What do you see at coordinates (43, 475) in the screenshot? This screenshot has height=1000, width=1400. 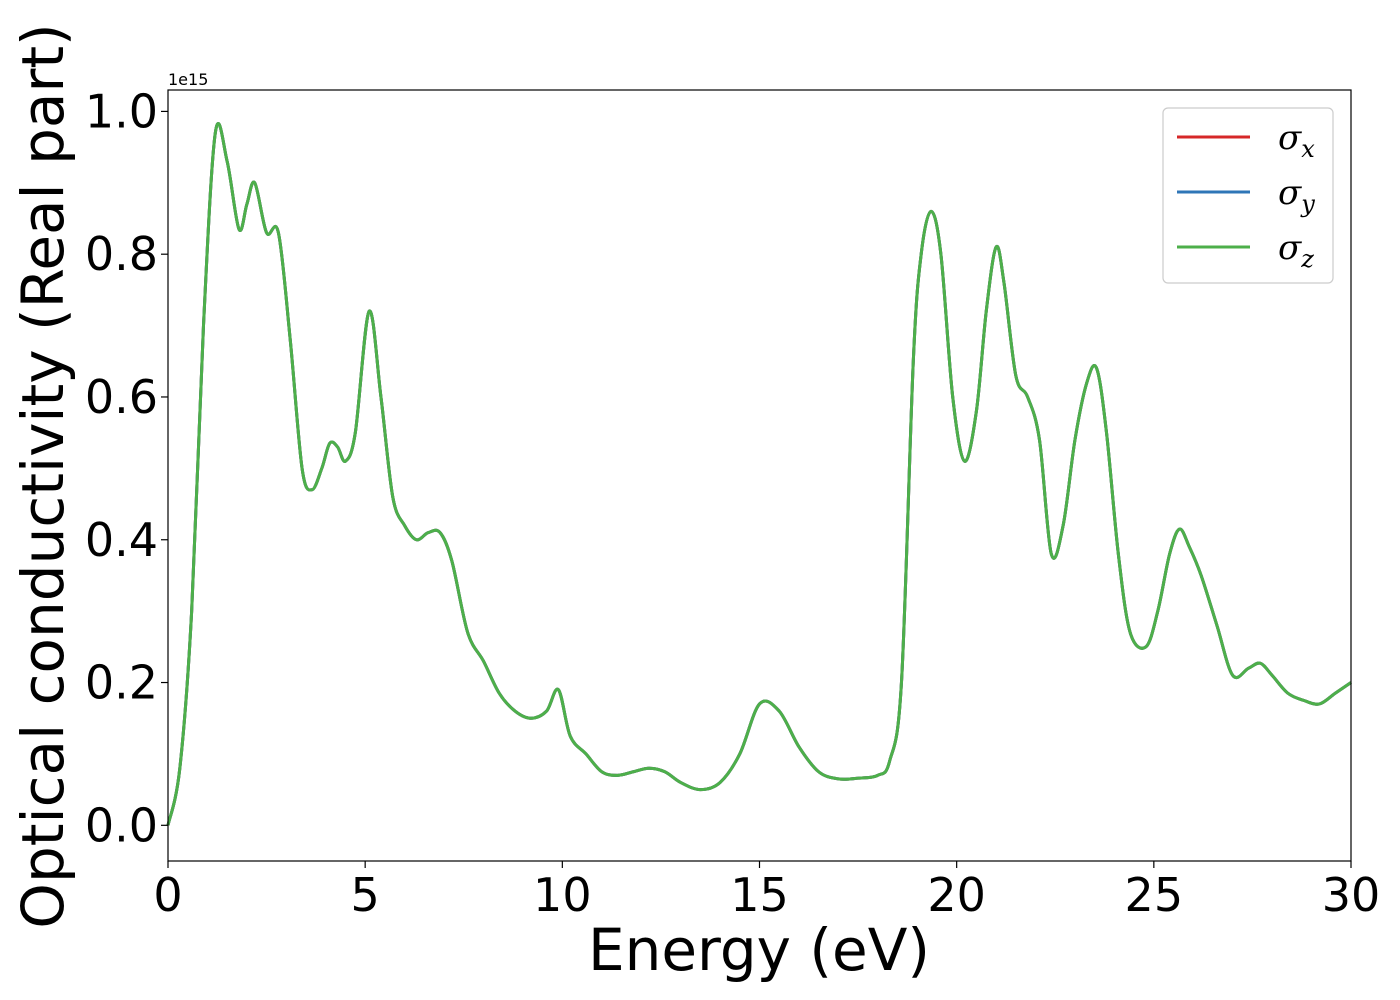 I see `y-axis-title: Optical conductivity (Real part)` at bounding box center [43, 475].